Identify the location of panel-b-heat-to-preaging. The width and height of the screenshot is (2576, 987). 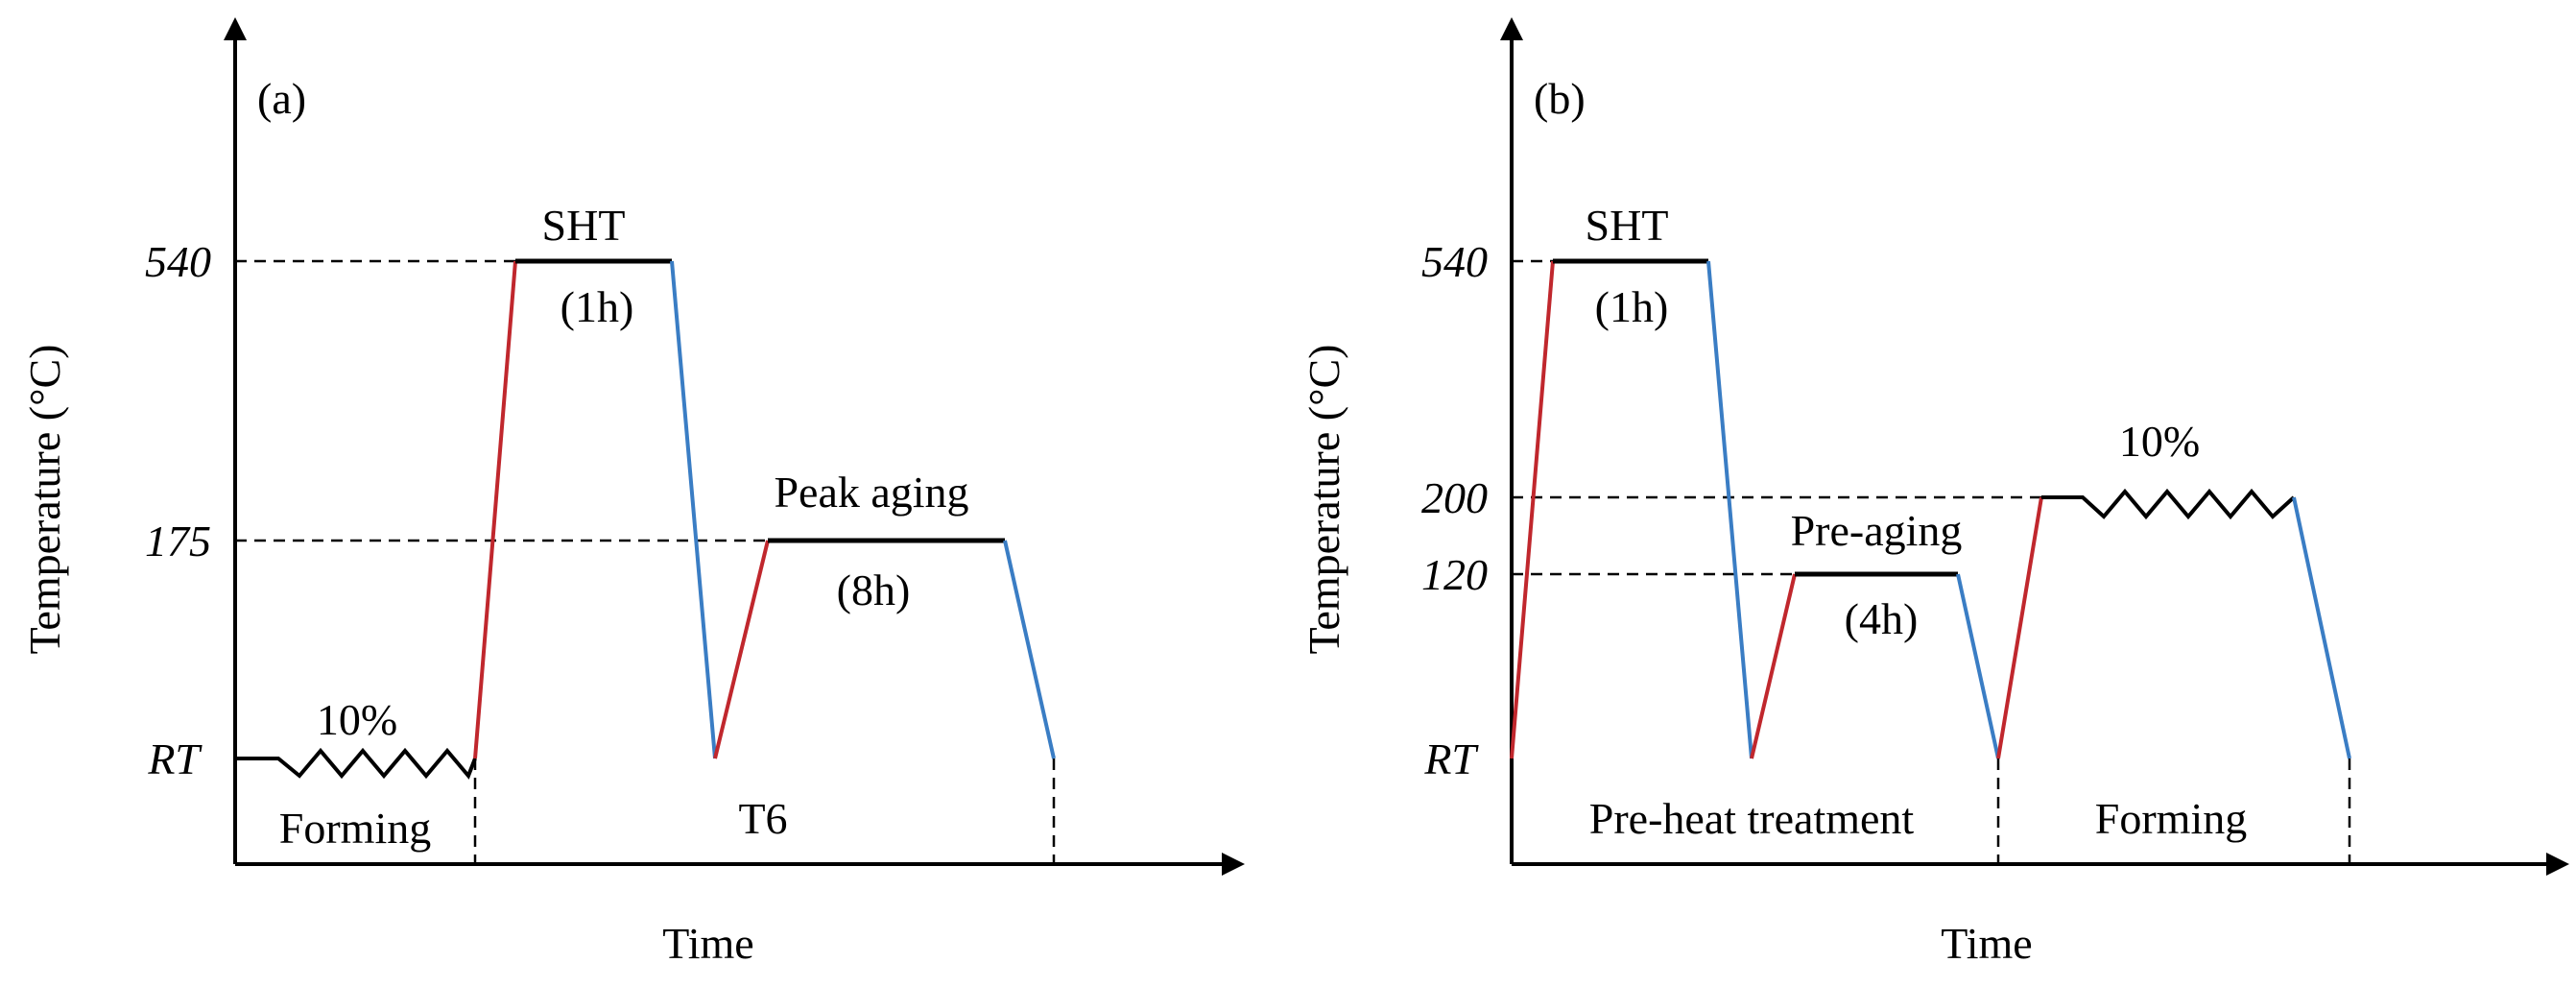
(1773, 666).